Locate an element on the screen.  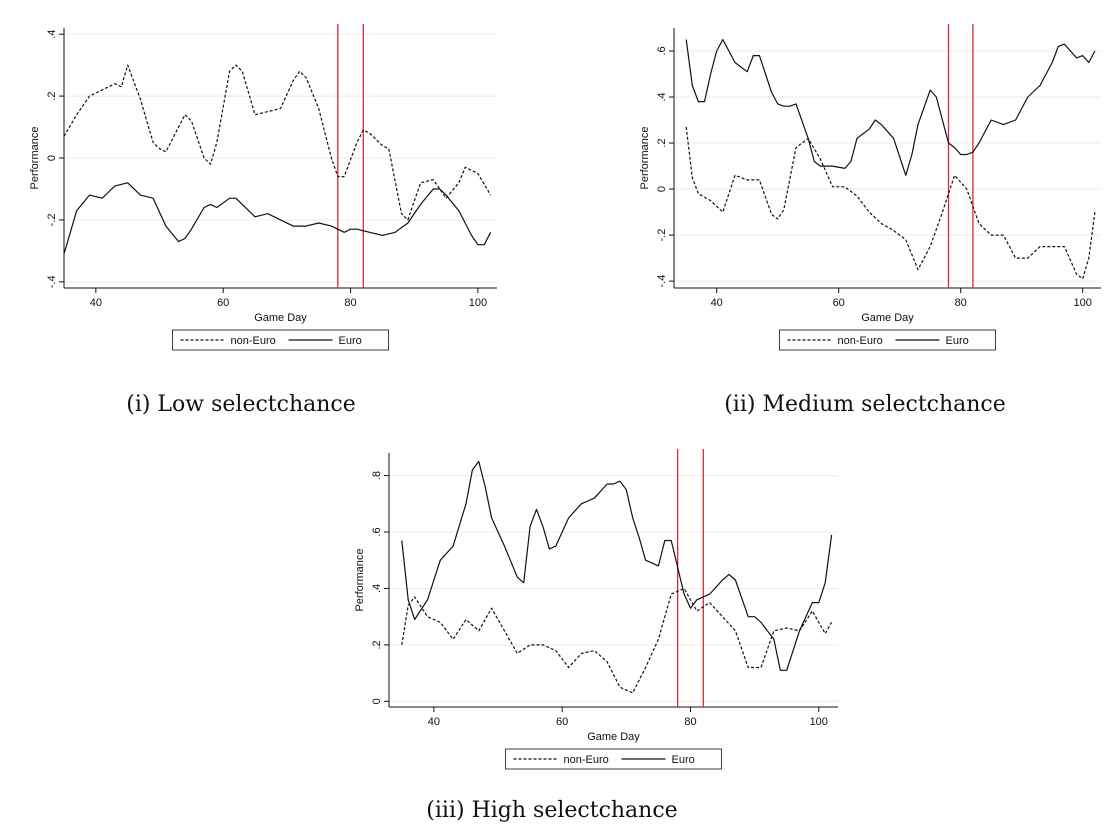
caption-medium: (ii) Medium selectchance is located at coordinates (865, 404).